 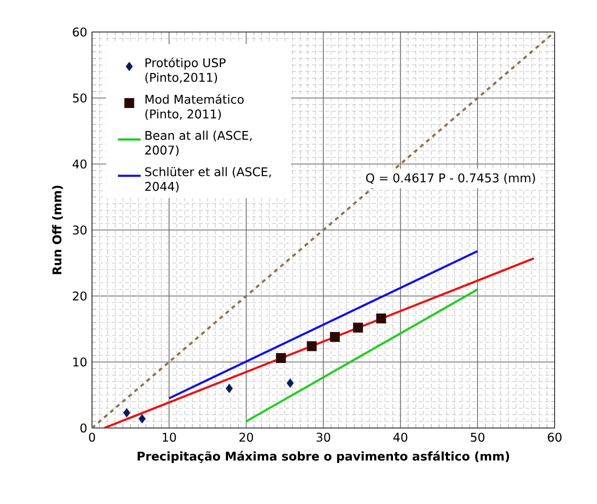 What do you see at coordinates (169, 437) in the screenshot?
I see `x-tick-label: 10` at bounding box center [169, 437].